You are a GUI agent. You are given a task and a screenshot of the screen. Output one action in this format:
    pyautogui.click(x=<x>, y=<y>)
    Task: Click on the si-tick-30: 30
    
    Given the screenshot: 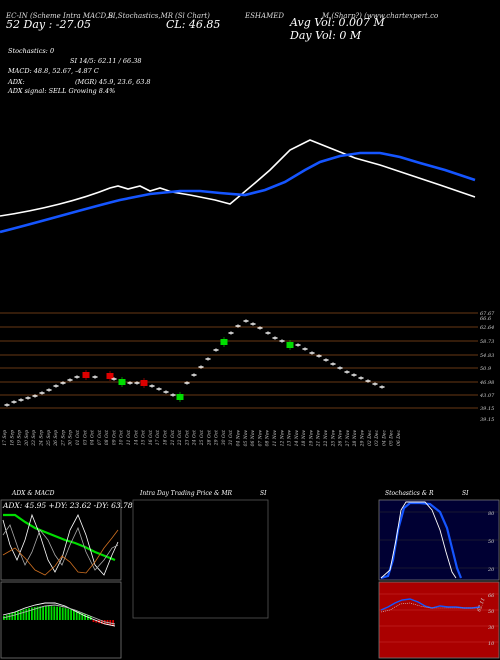 What is the action you would take?
    pyautogui.click(x=491, y=628)
    